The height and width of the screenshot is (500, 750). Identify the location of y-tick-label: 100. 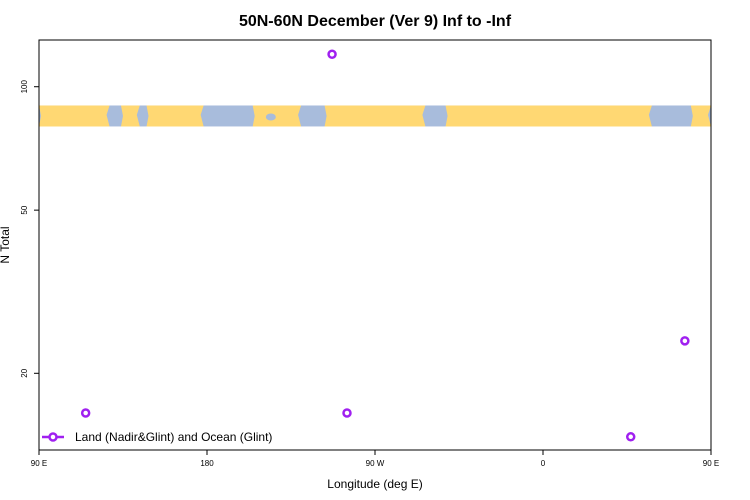
(24, 86).